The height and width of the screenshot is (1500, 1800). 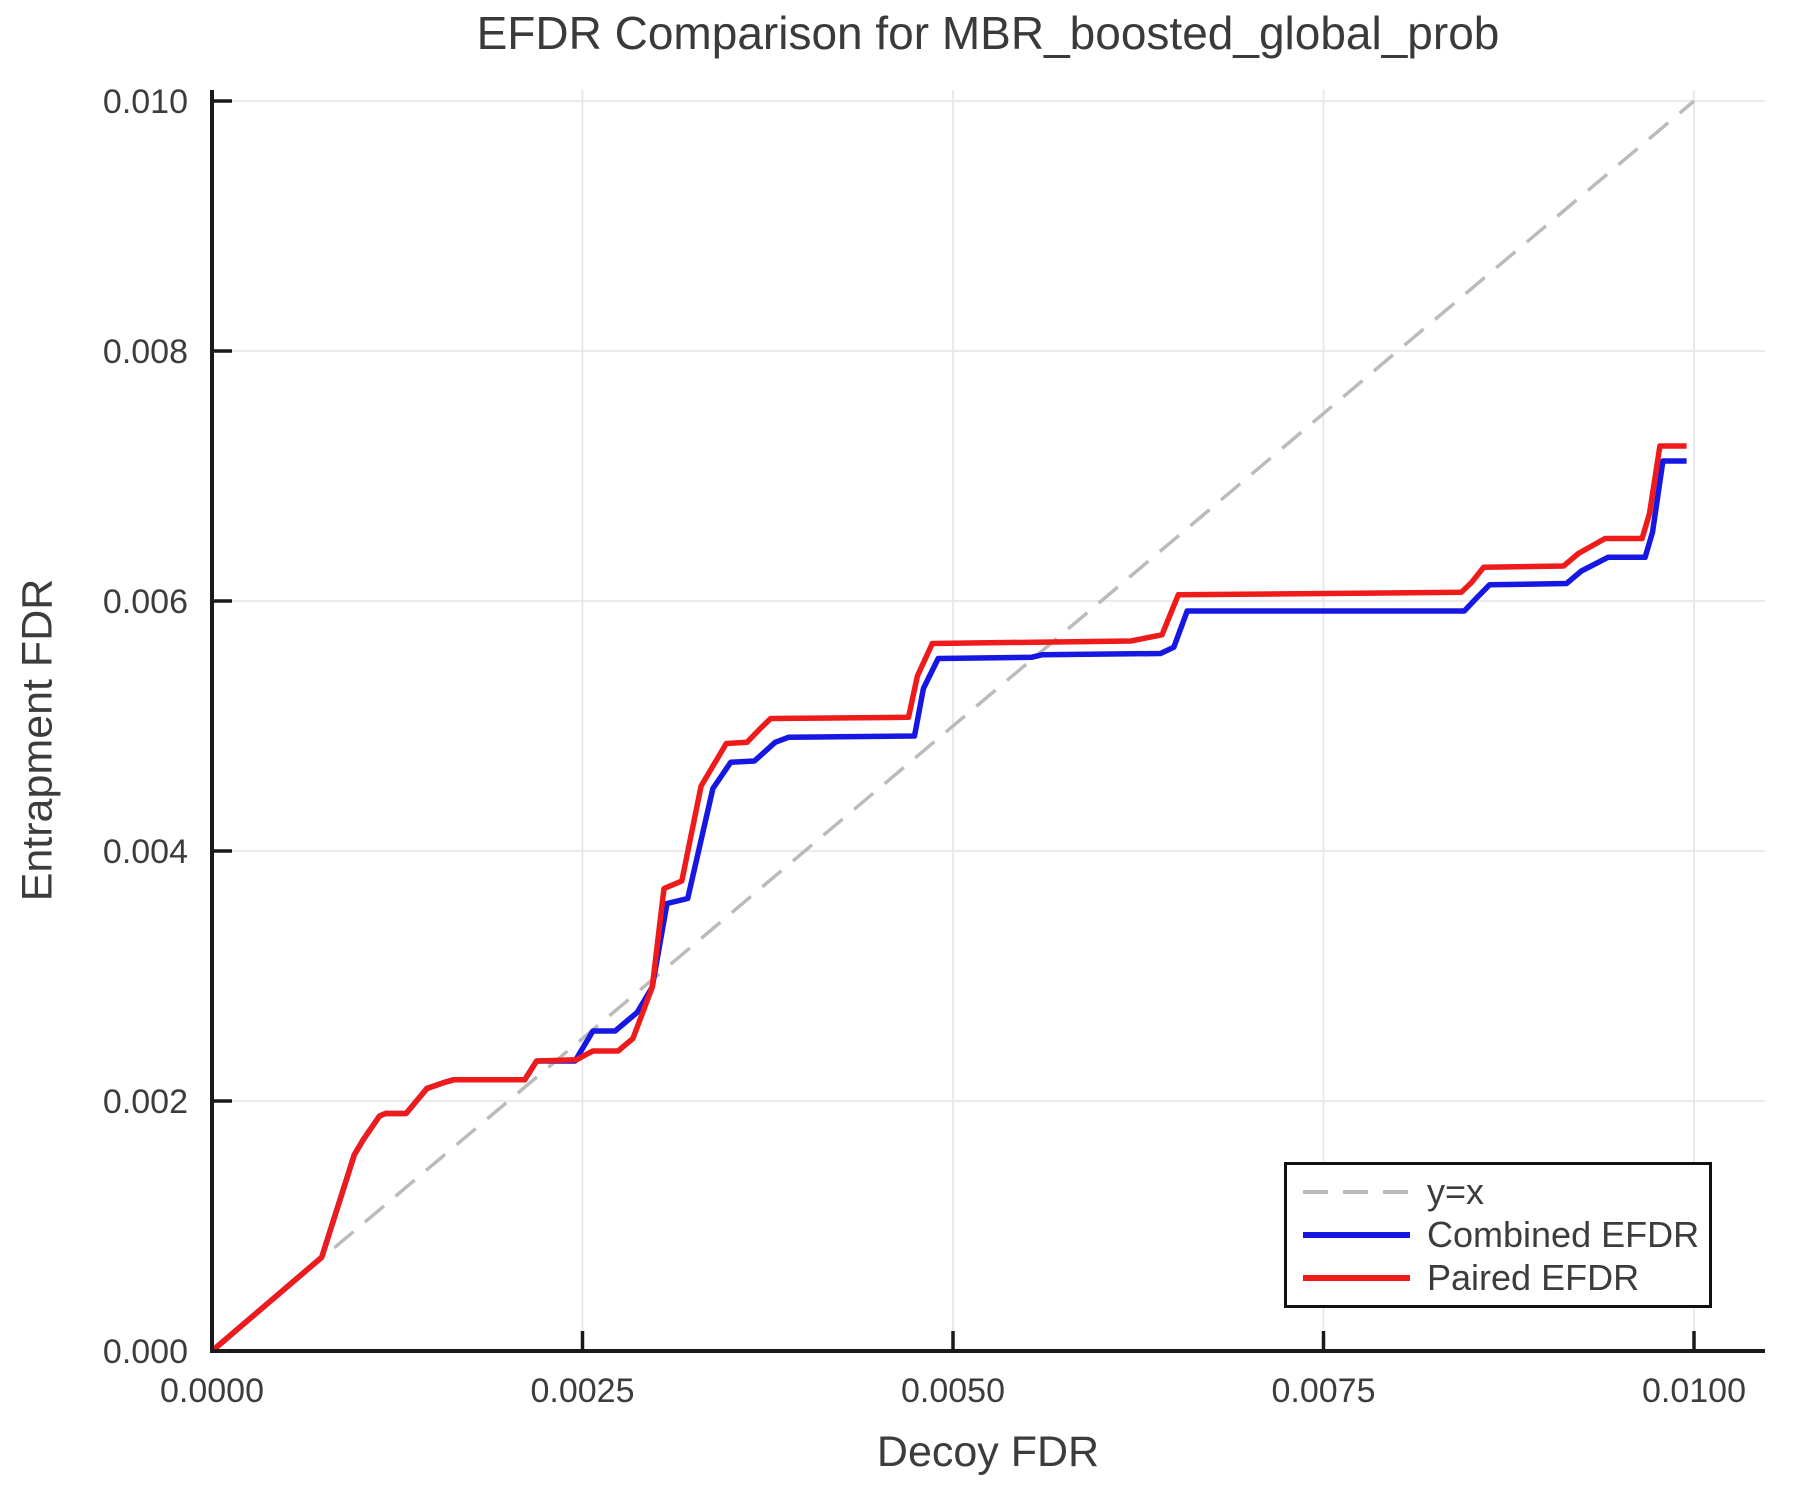 What do you see at coordinates (1456, 1192) in the screenshot?
I see `legend-label-identity: y=x` at bounding box center [1456, 1192].